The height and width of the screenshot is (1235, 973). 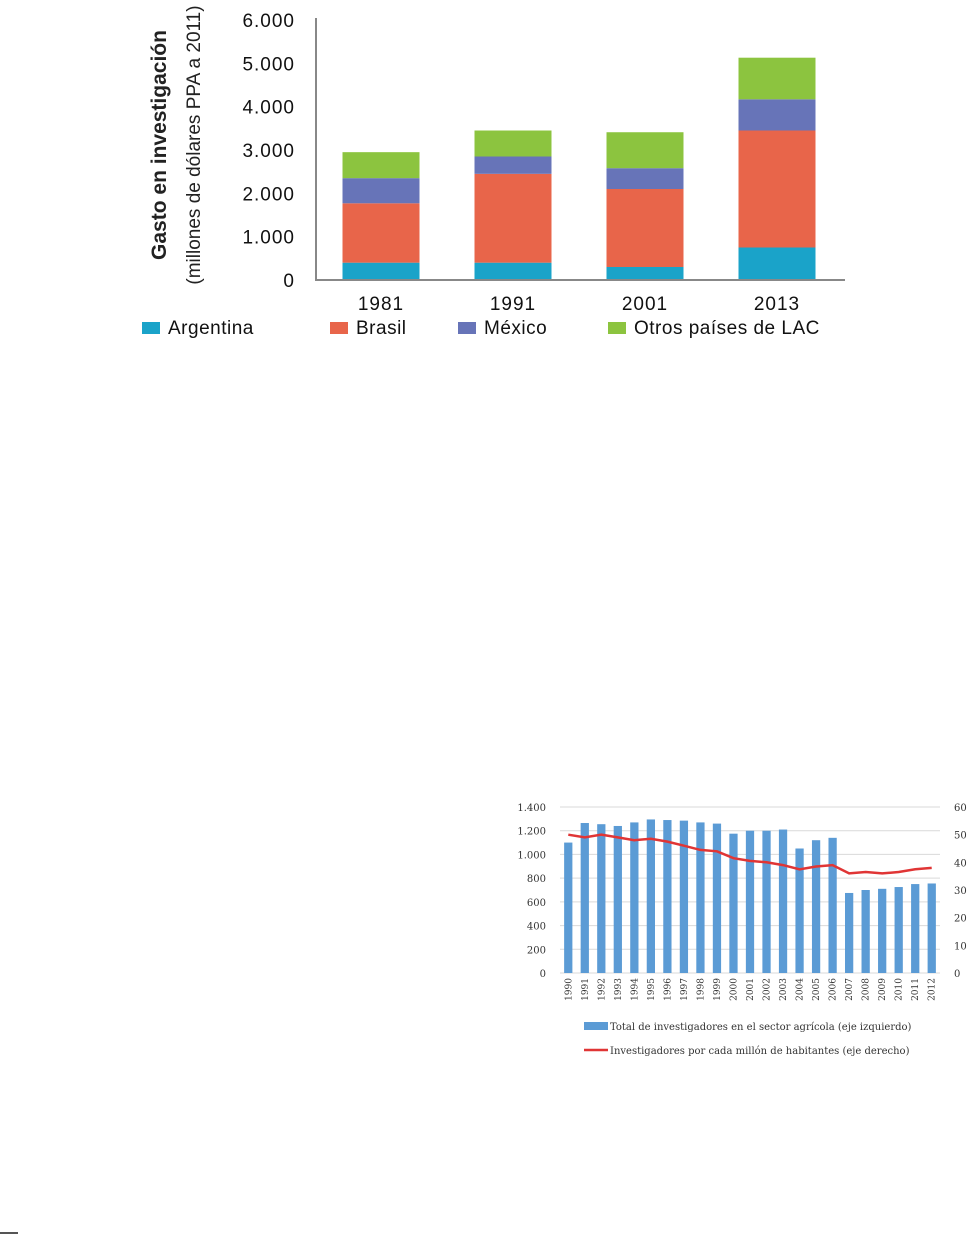 What do you see at coordinates (933, 989) in the screenshot?
I see `x-tick-label: 2012` at bounding box center [933, 989].